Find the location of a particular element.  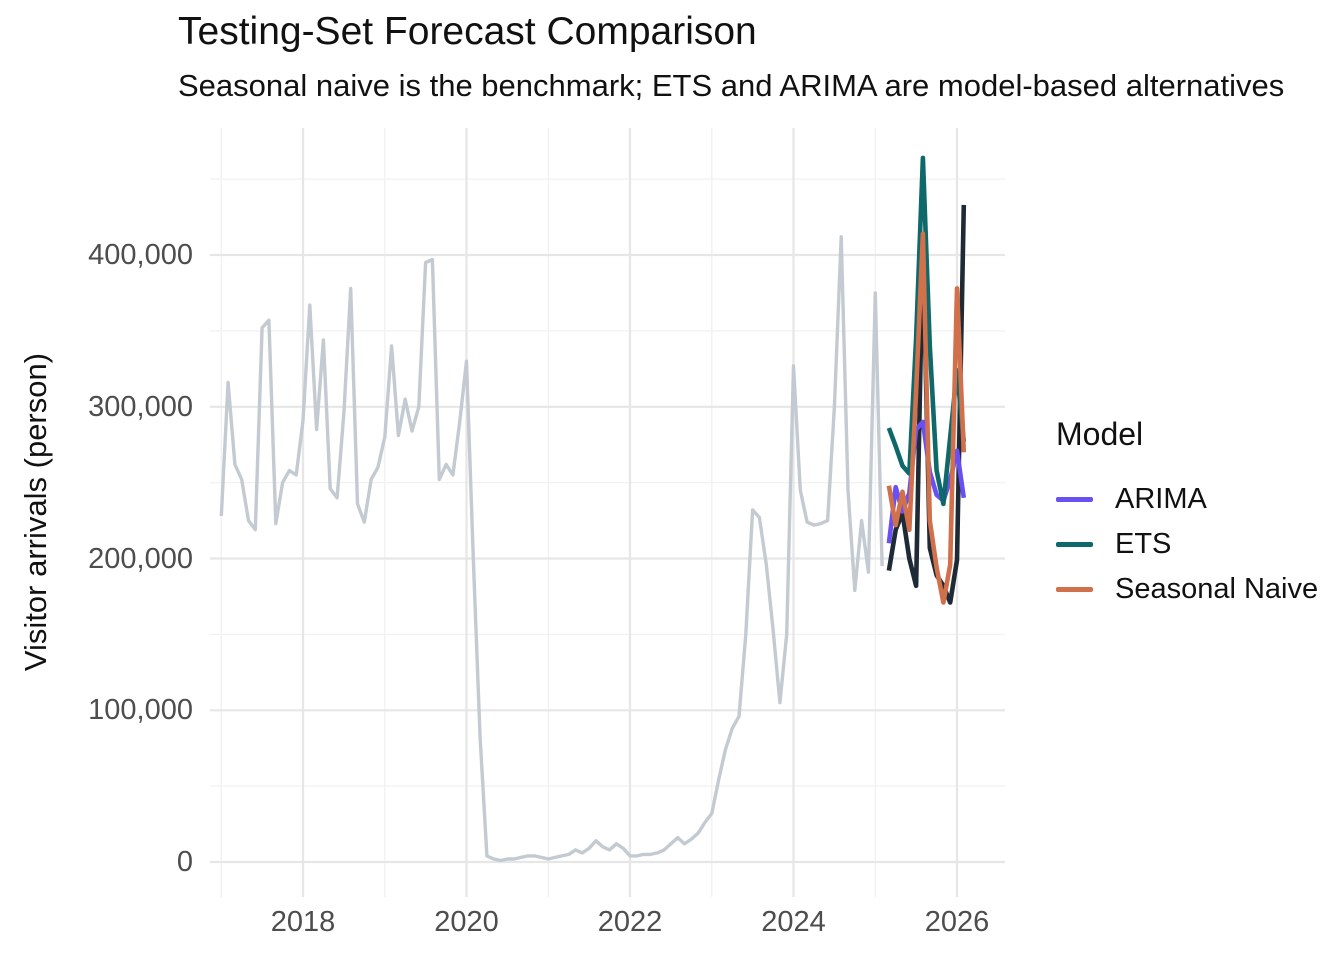

legend-item-label: ETS is located at coordinates (1143, 544).